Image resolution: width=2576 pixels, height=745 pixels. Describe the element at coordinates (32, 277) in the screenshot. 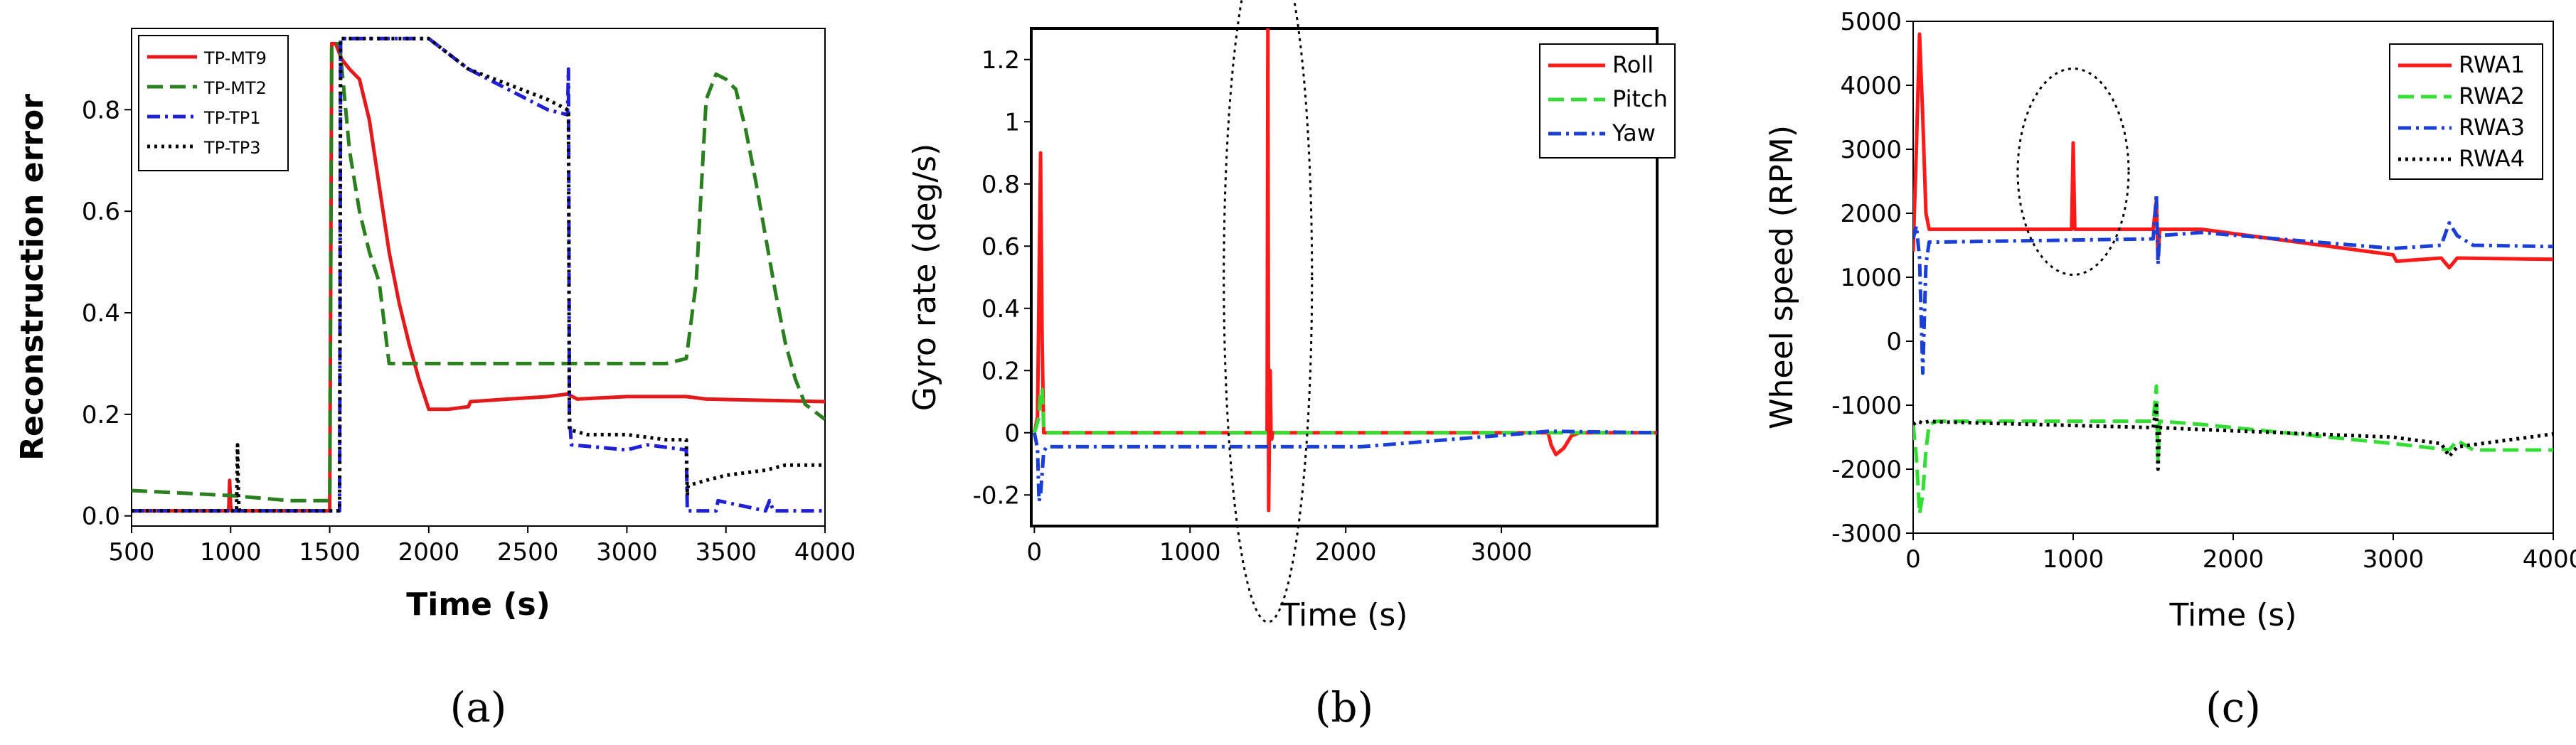

I see `y-axis-label: Reconstruction error` at that location.